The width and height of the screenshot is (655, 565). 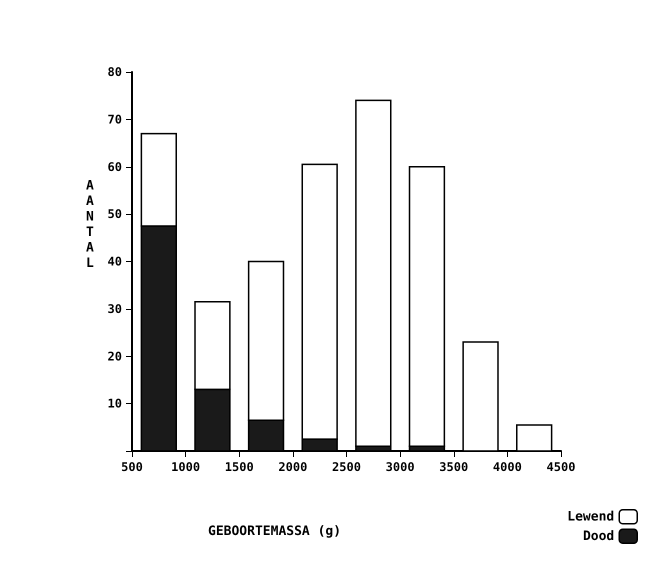 What do you see at coordinates (561, 467) in the screenshot?
I see `x-tick-label: 4500` at bounding box center [561, 467].